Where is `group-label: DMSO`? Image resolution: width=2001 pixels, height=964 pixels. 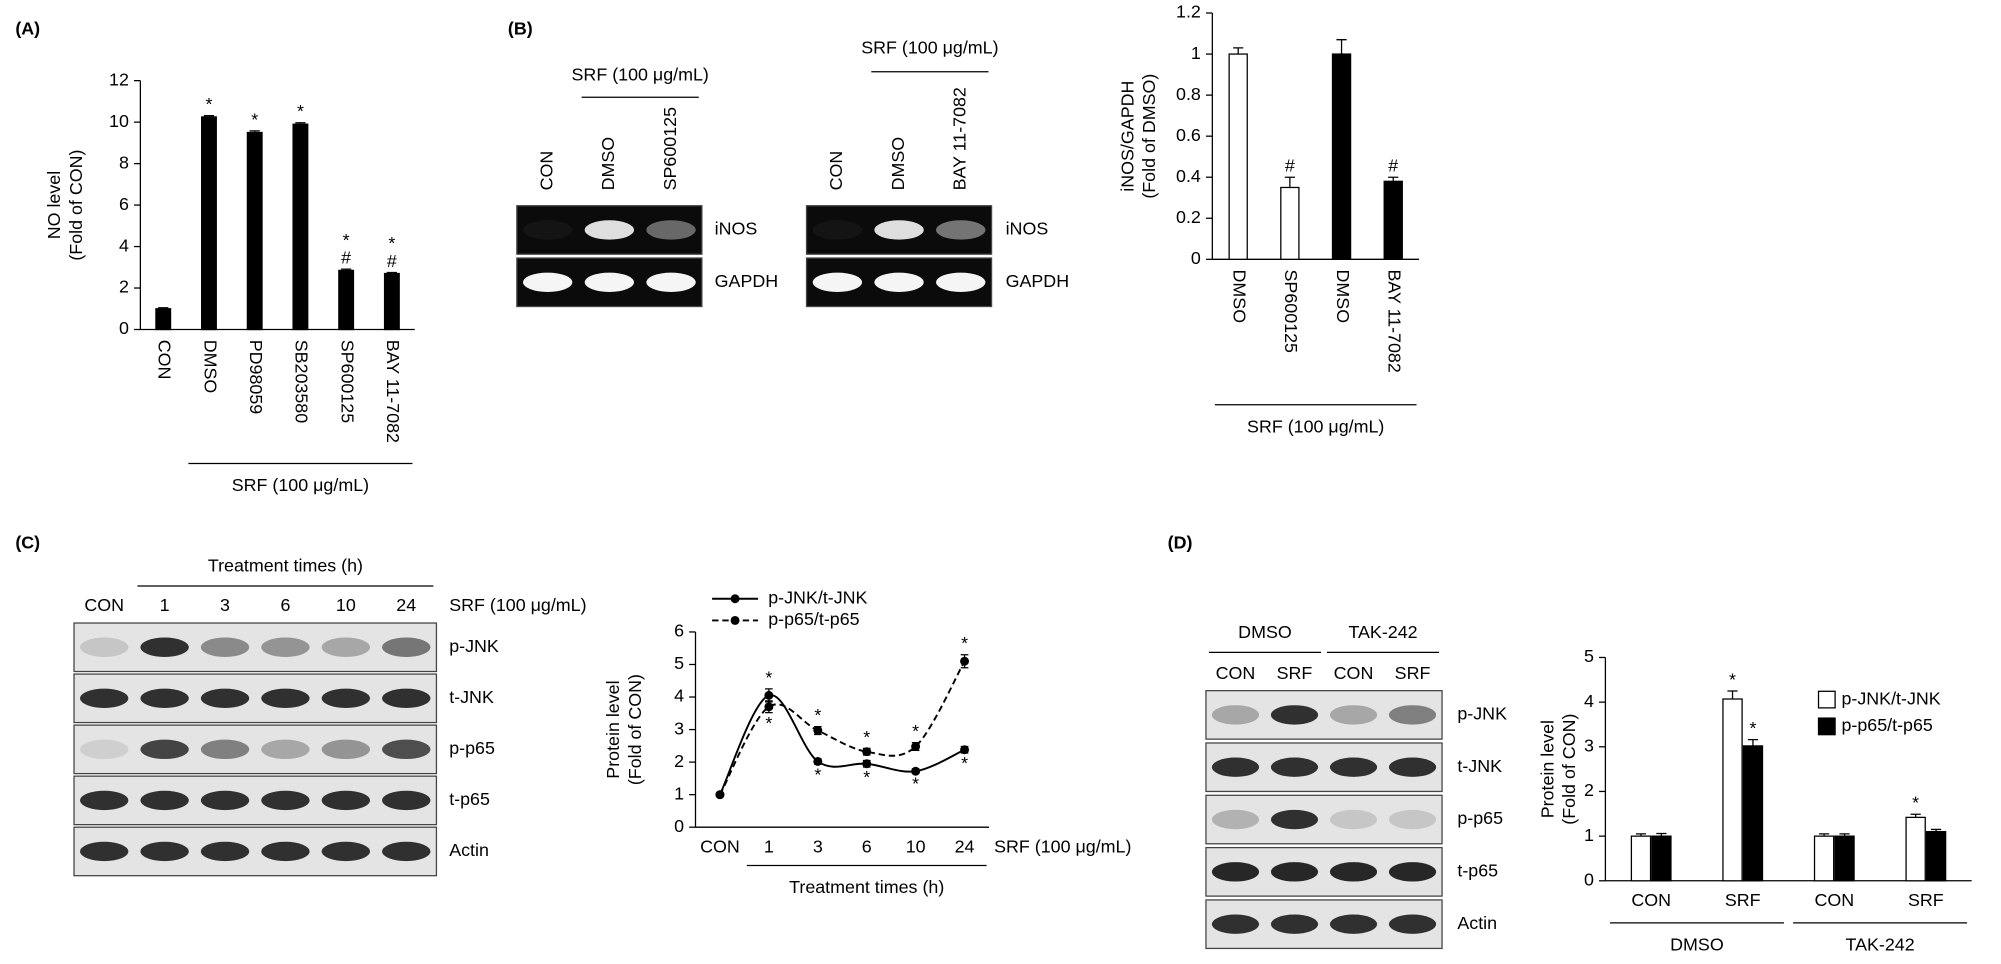 group-label: DMSO is located at coordinates (1697, 945).